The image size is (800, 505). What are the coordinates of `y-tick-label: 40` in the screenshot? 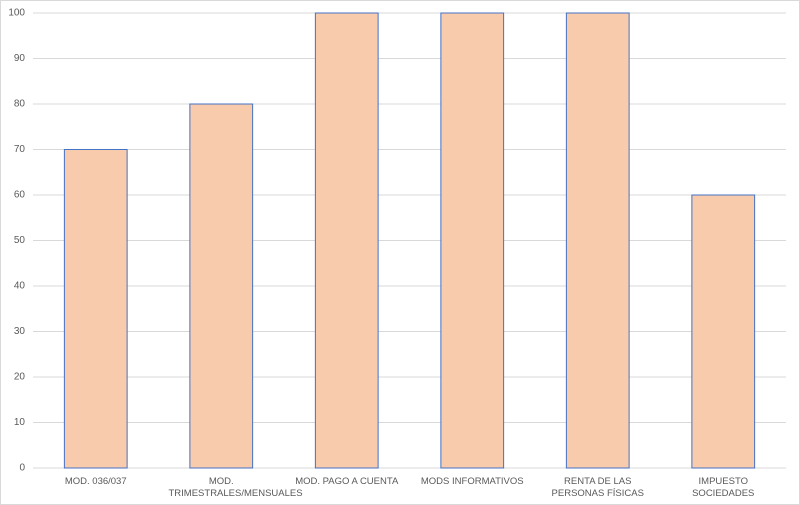 It's located at (20, 286).